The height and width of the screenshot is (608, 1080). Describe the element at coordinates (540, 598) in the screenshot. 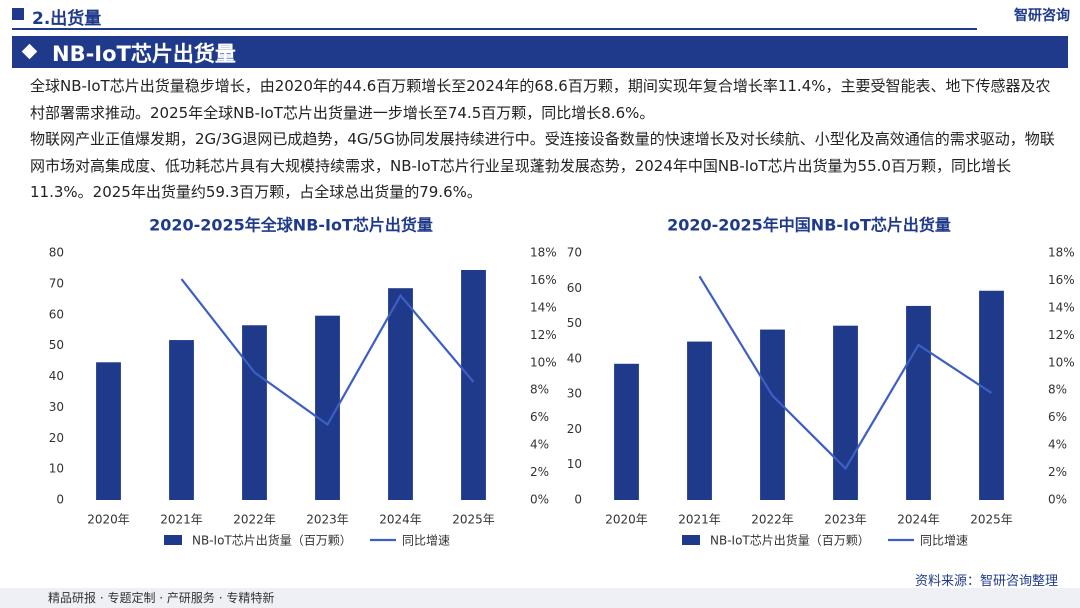

I see `footer-bar` at that location.